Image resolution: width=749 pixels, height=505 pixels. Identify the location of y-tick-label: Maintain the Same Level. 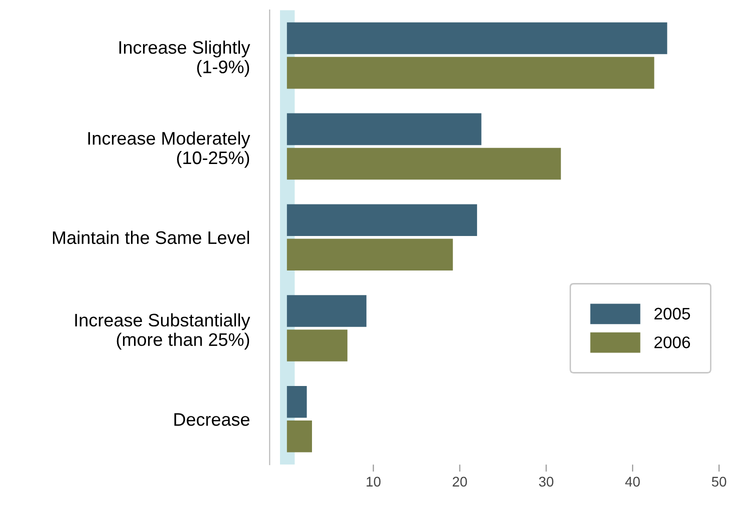
(150, 237).